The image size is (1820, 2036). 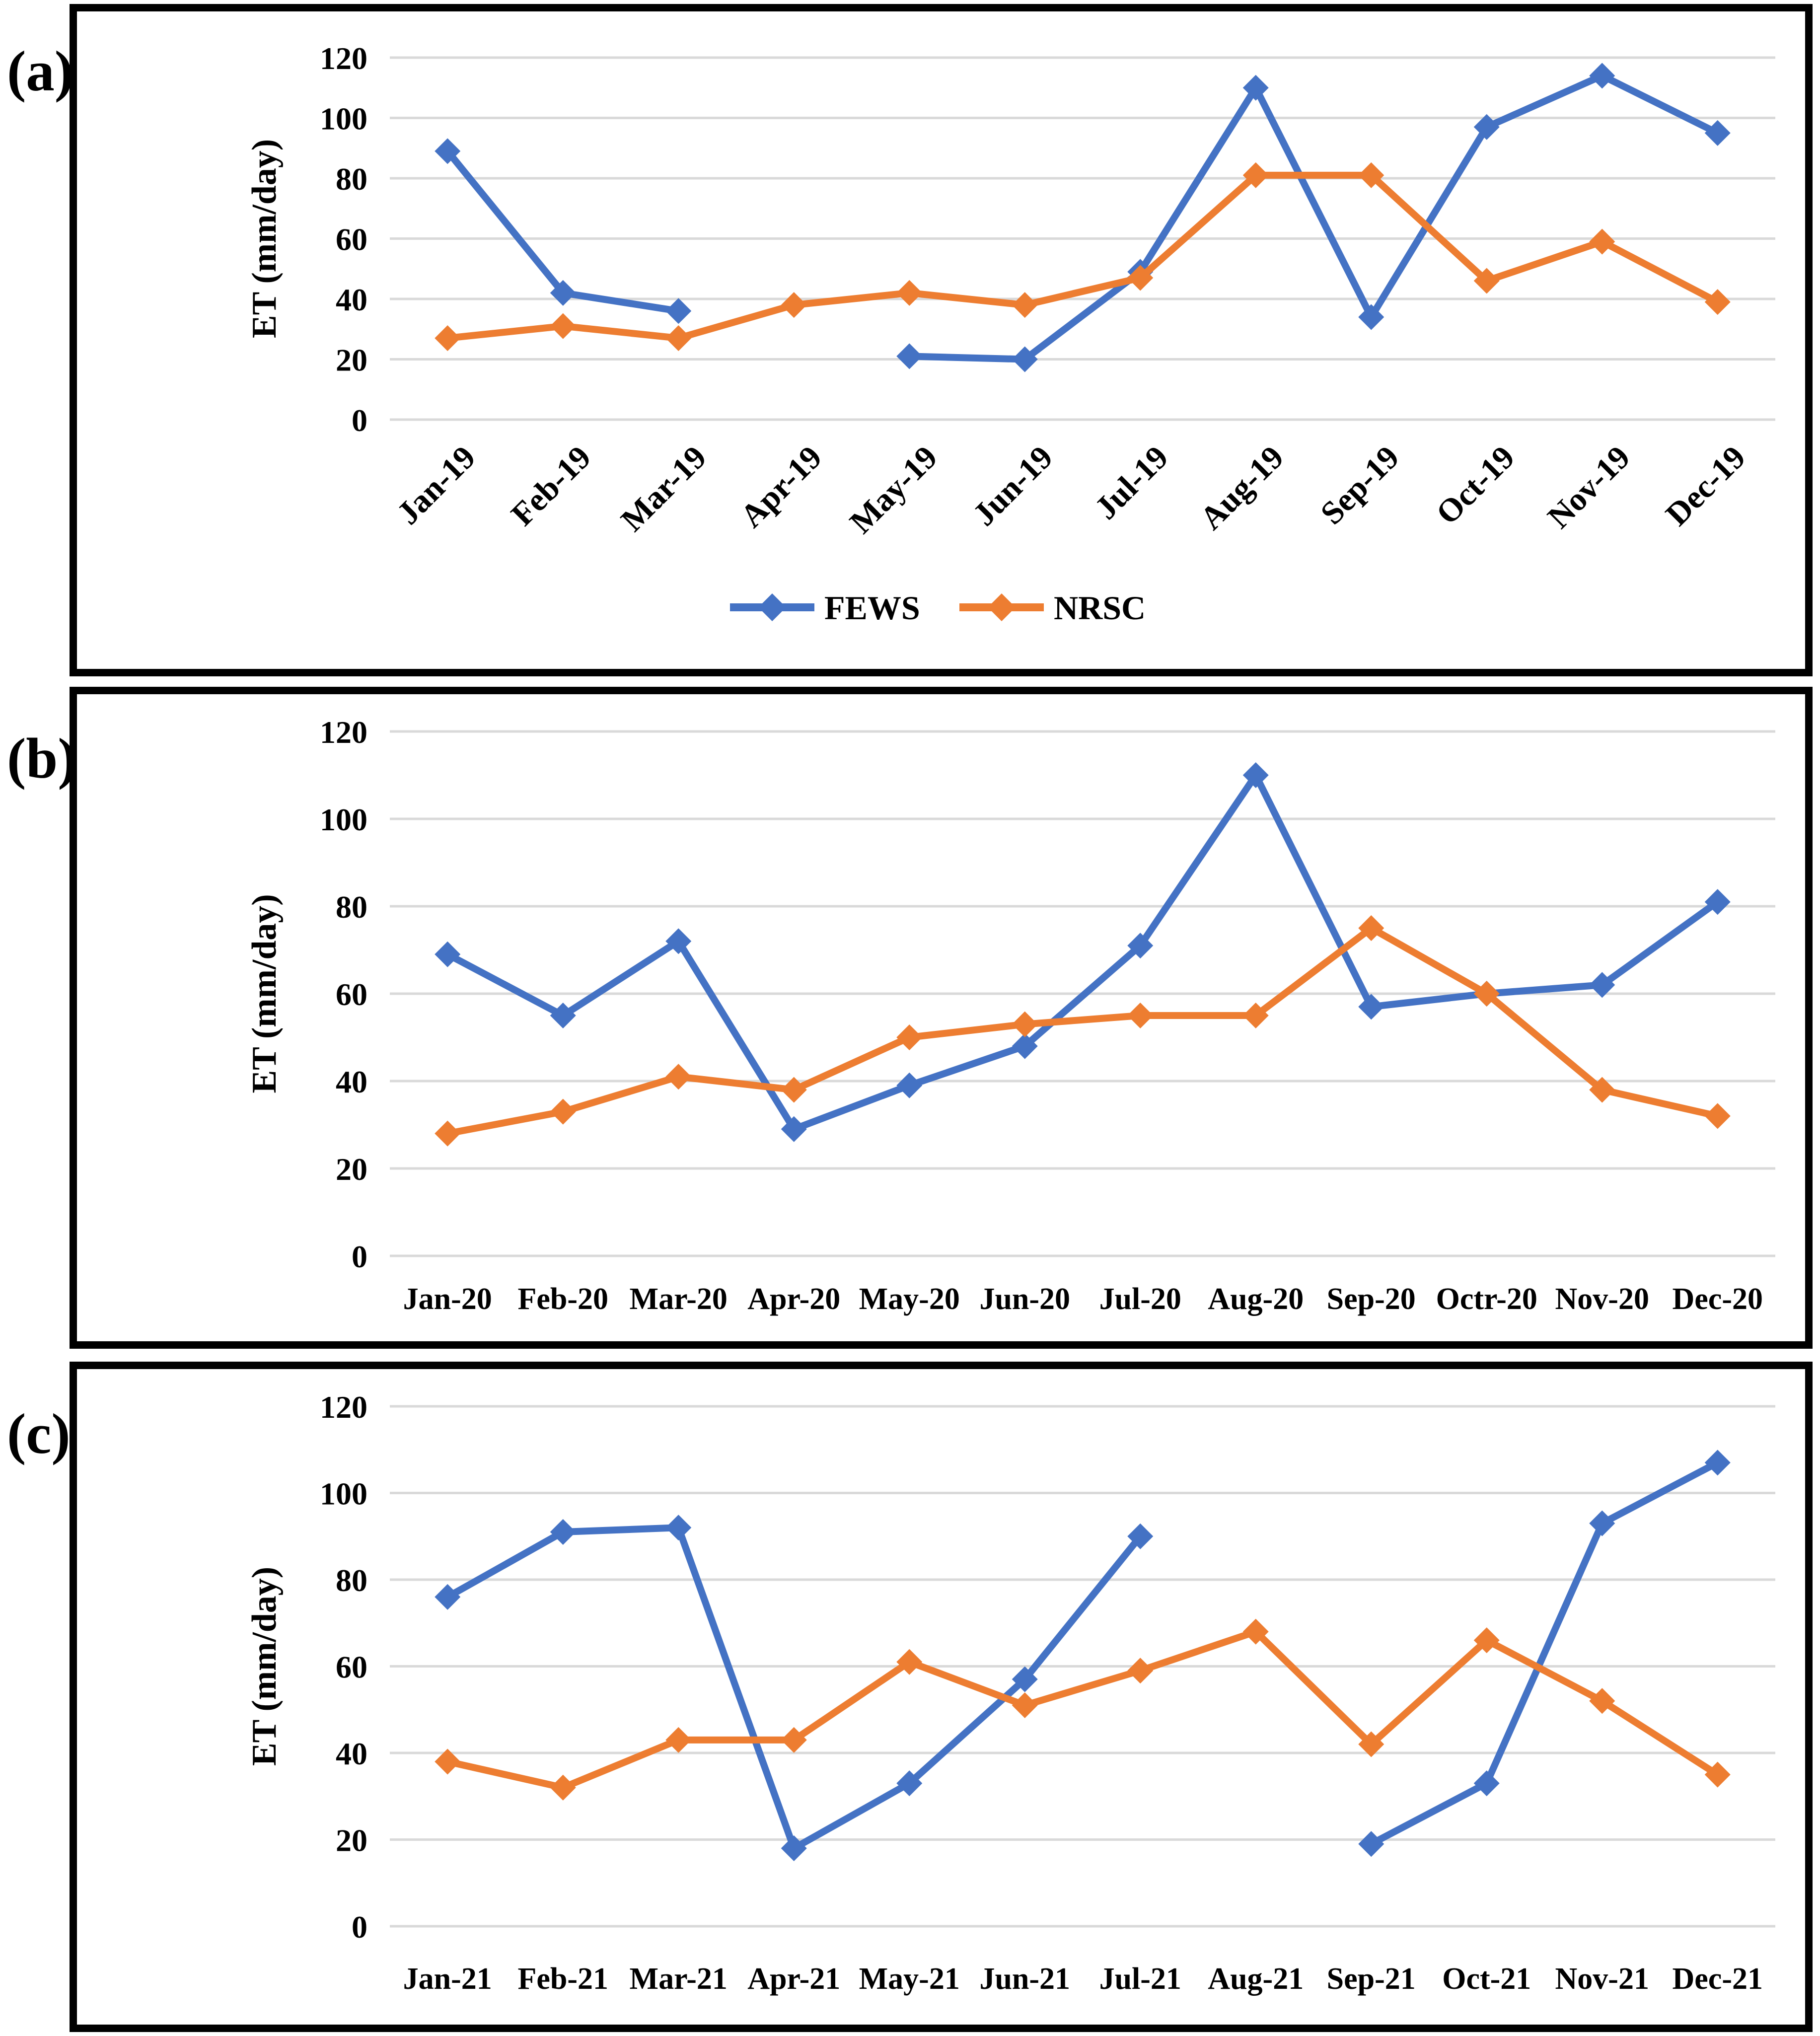 What do you see at coordinates (447, 1979) in the screenshot?
I see `x-tick-label: Jan-21` at bounding box center [447, 1979].